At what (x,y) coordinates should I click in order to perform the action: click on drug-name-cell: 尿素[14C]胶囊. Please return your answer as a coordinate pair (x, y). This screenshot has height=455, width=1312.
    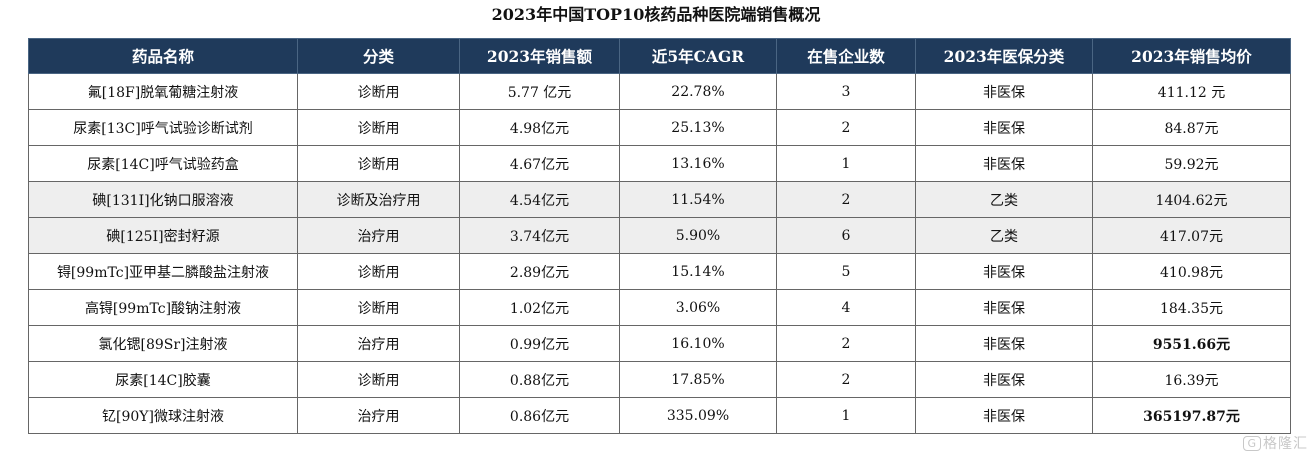
    Looking at the image, I should click on (163, 379).